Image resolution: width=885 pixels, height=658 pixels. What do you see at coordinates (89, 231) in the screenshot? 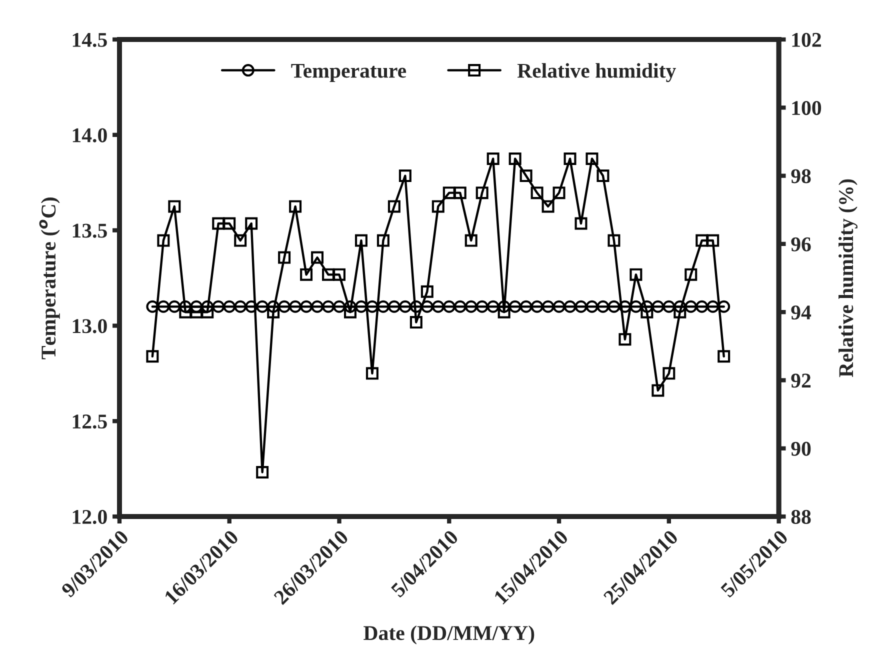
I see `y-tick-label: 13.5` at bounding box center [89, 231].